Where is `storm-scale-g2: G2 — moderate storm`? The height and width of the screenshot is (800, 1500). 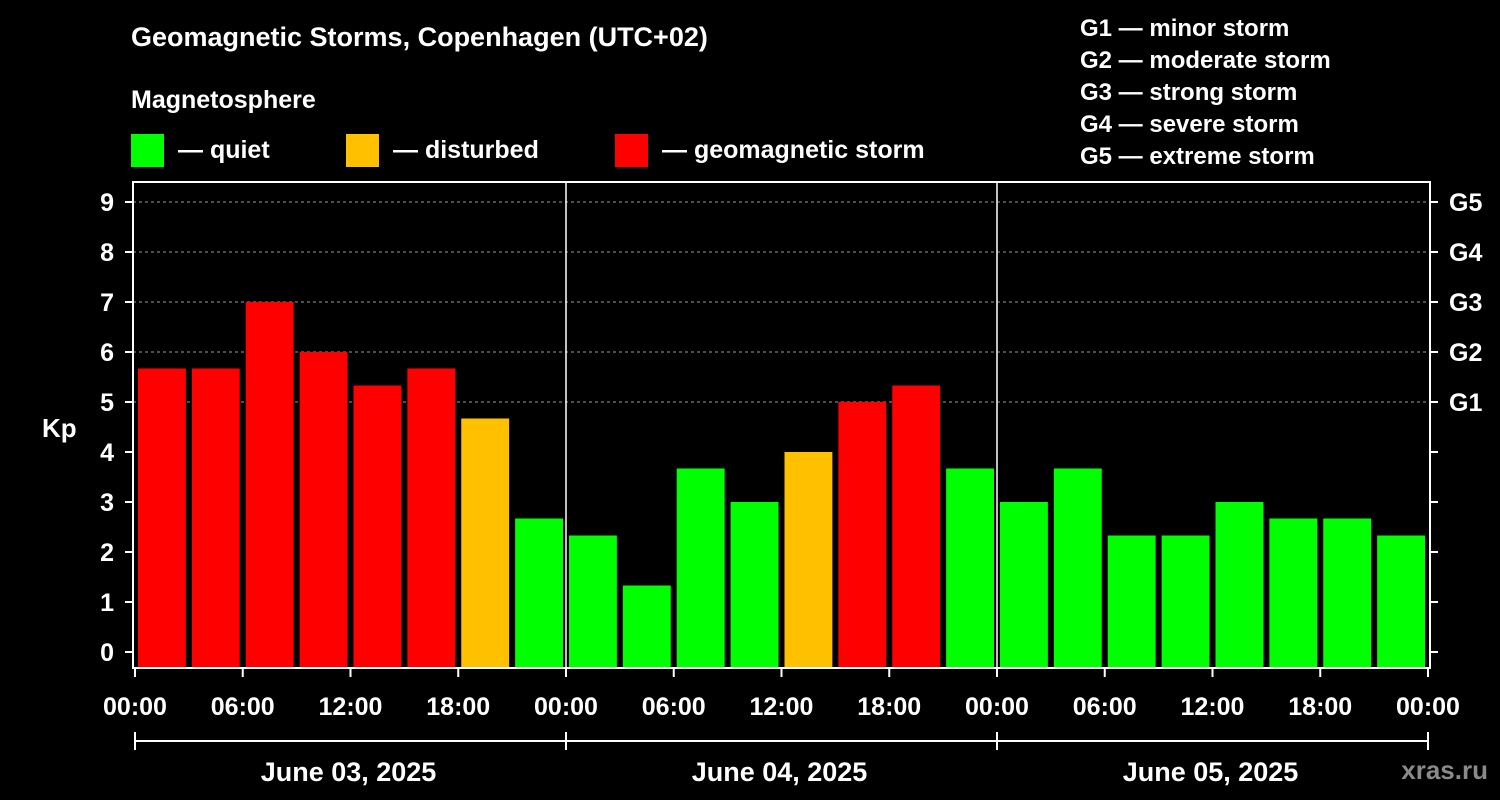
storm-scale-g2: G2 — moderate storm is located at coordinates (1205, 60).